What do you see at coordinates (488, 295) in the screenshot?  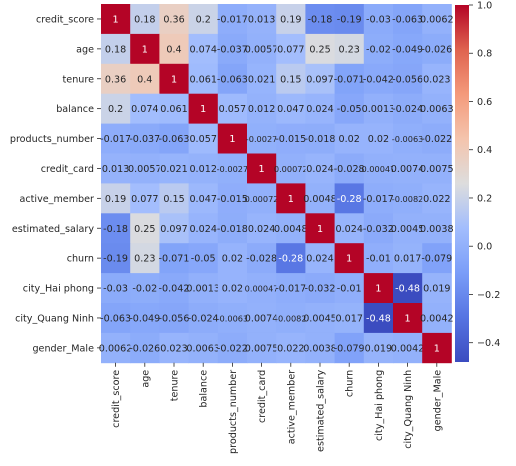 I see `colorbar-tick-label: −0.2` at bounding box center [488, 295].